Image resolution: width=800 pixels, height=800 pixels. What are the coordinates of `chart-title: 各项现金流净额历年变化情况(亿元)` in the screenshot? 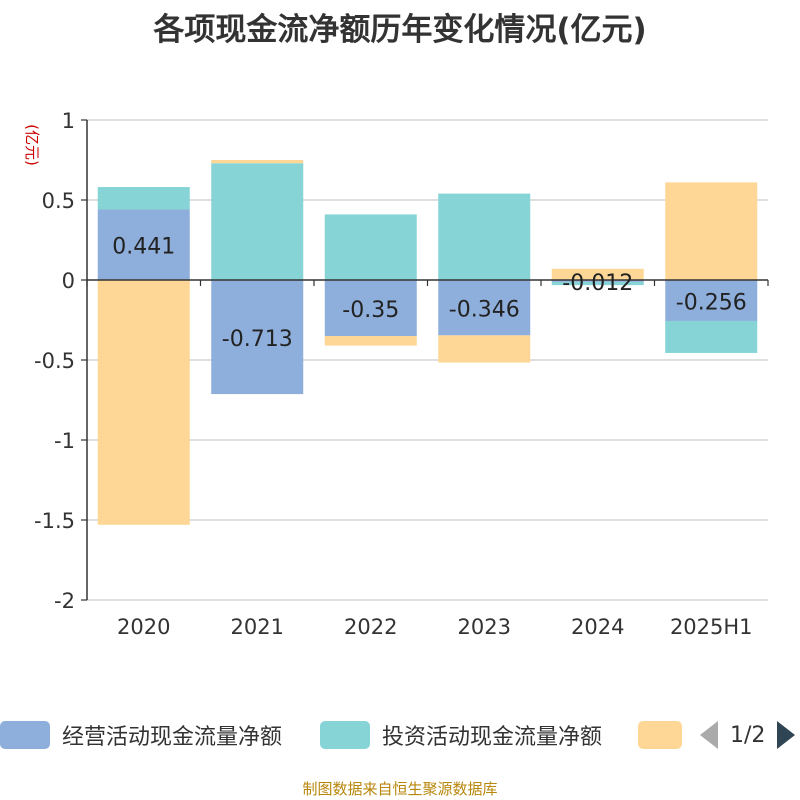 It's located at (400, 30).